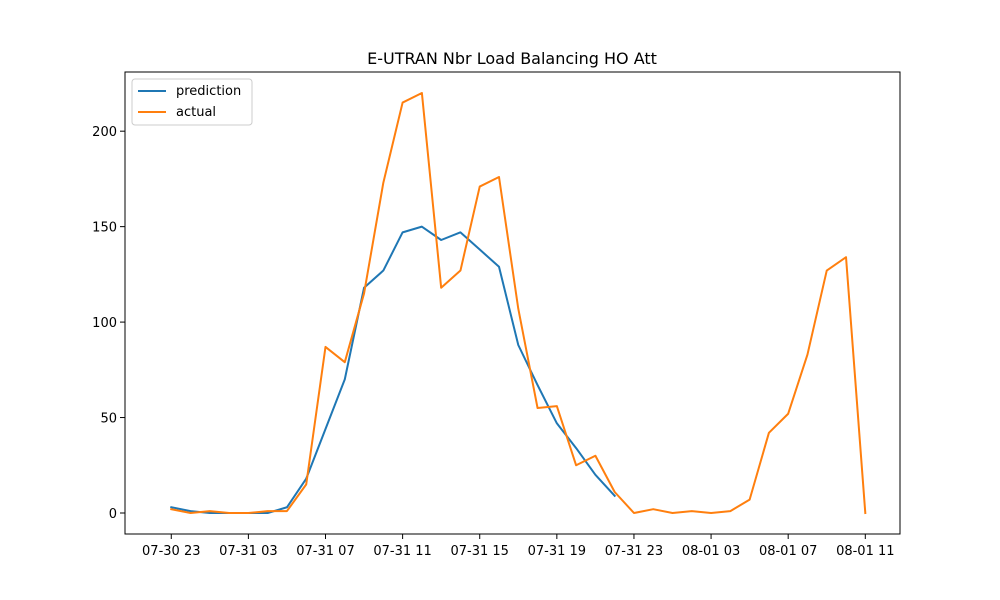  I want to click on y-tick-label: 50, so click(108, 419).